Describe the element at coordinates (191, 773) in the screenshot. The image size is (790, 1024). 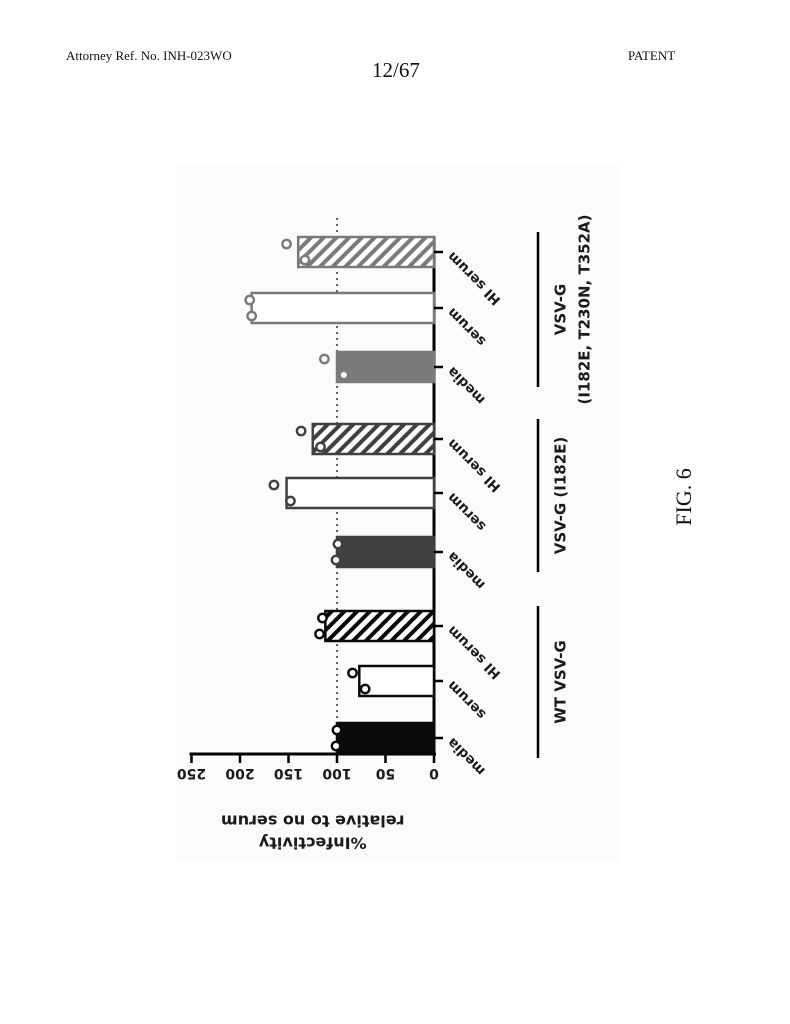
I see `y-tick-label: 250` at that location.